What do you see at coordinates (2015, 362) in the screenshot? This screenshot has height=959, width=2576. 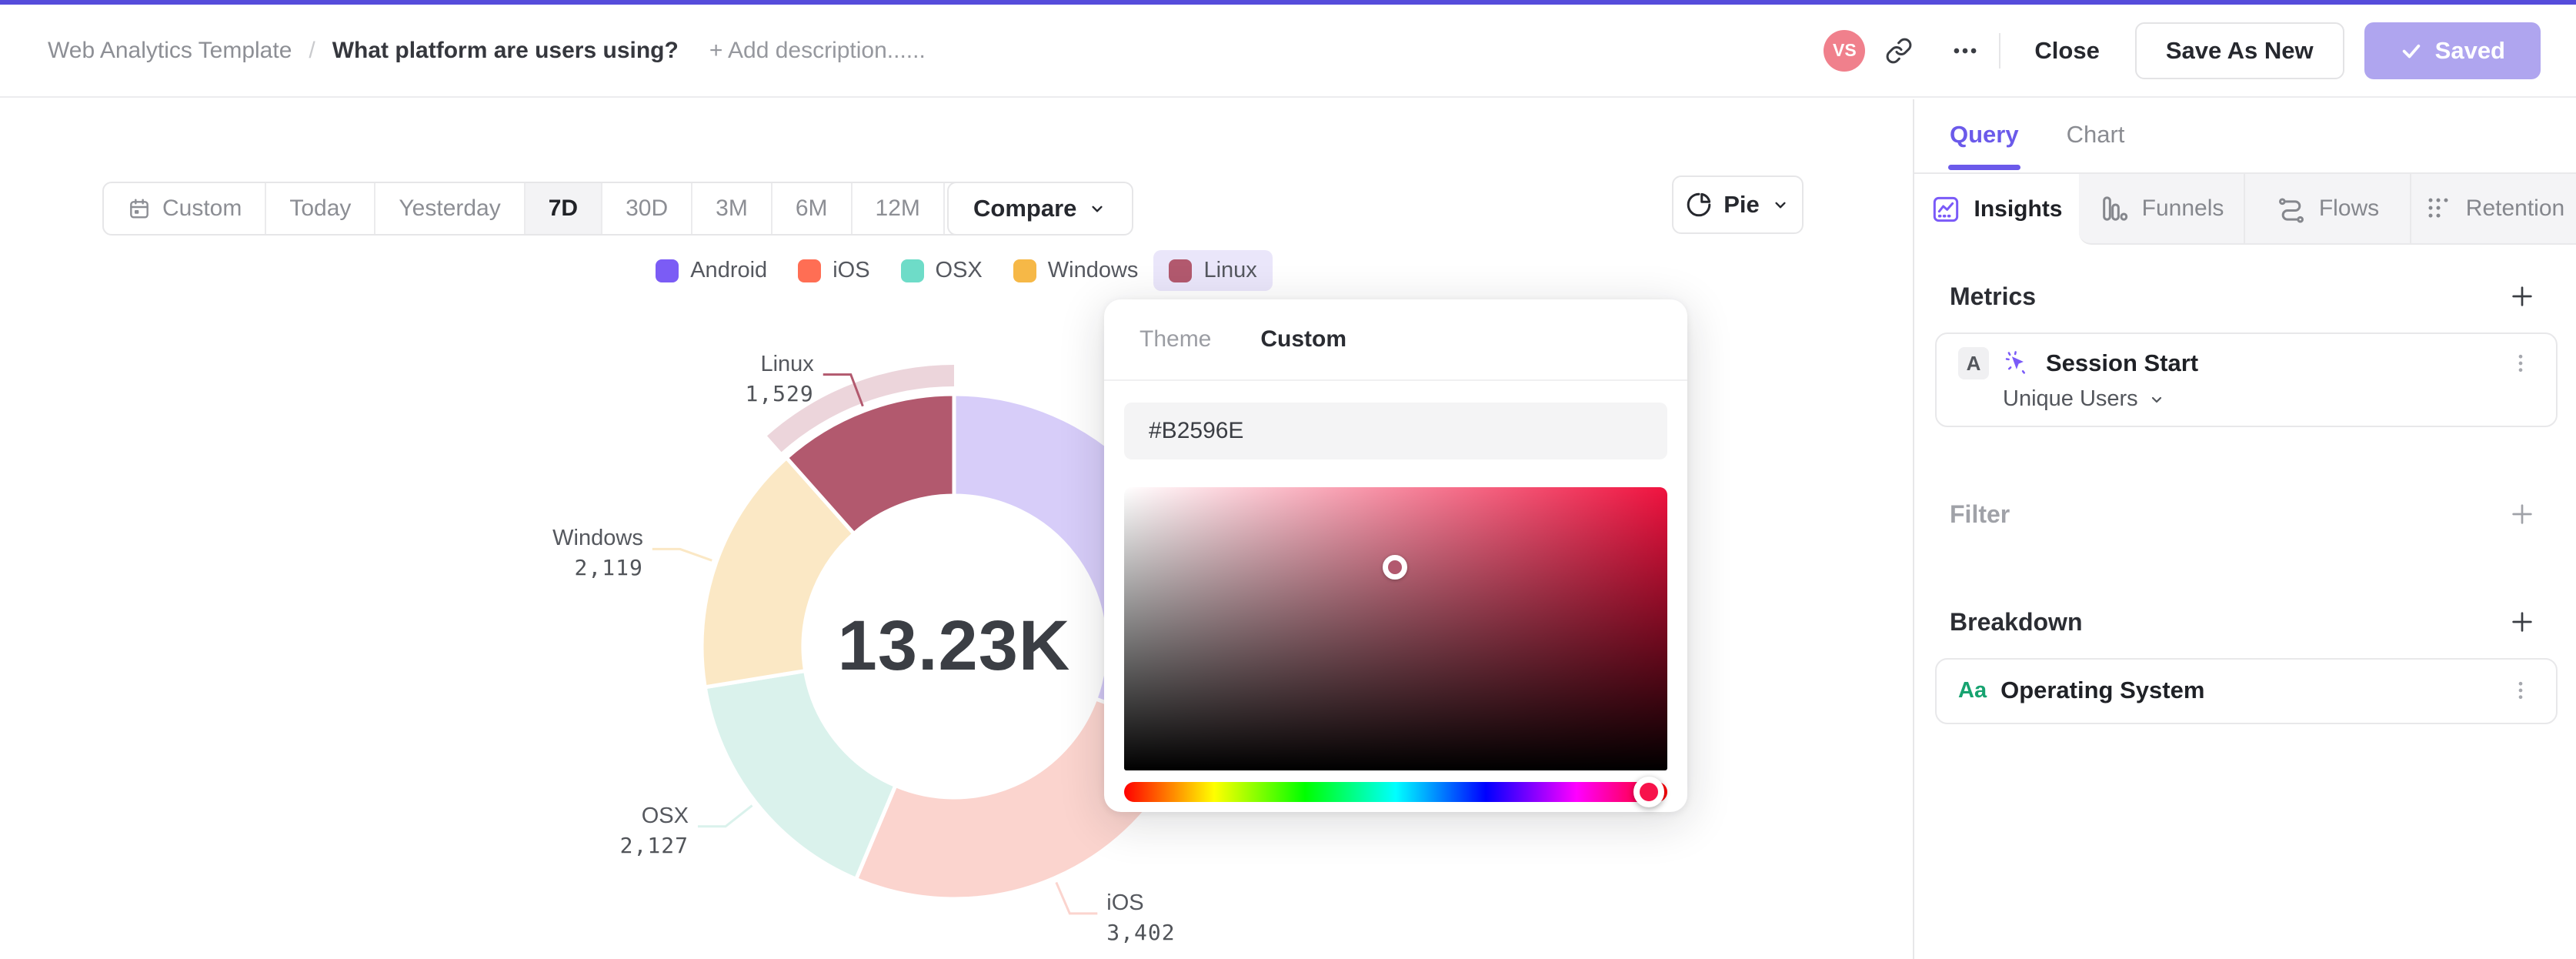 I see `event-spark-icon` at bounding box center [2015, 362].